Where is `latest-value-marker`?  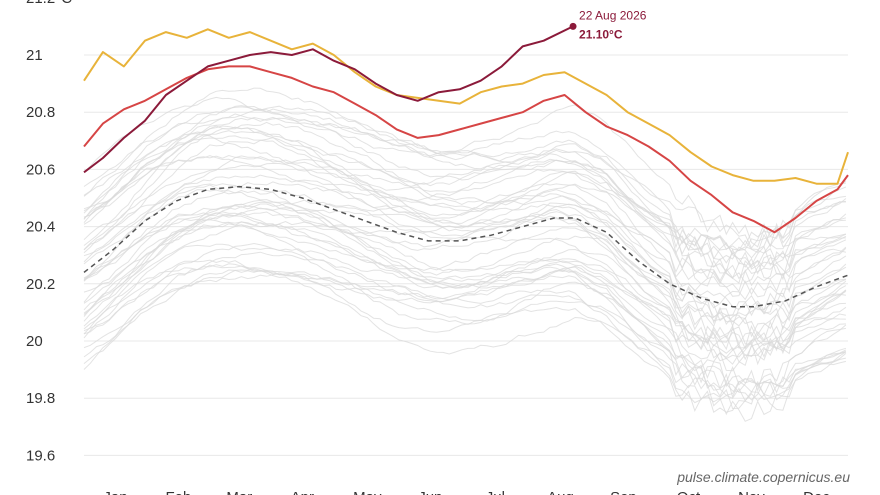 latest-value-marker is located at coordinates (573, 26).